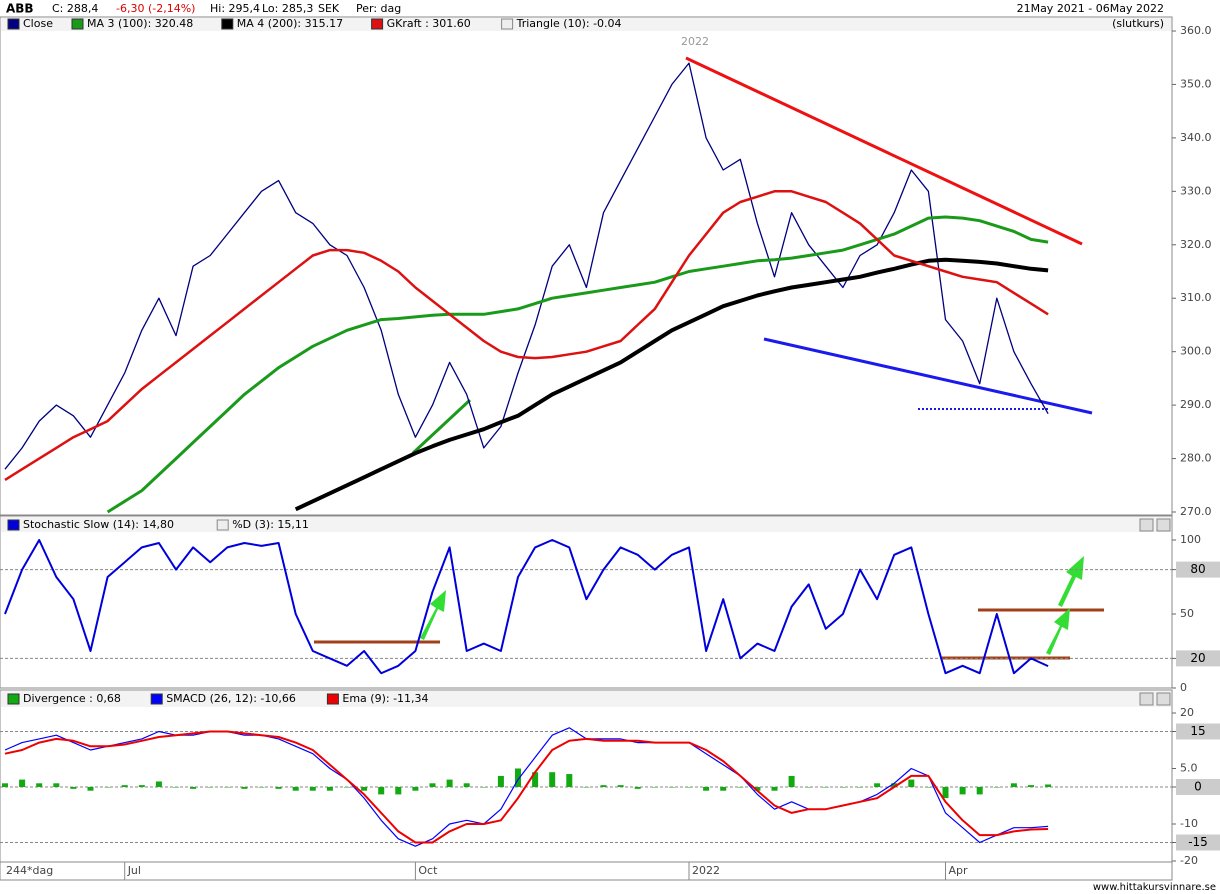  What do you see at coordinates (1196, 244) in the screenshot?
I see `y-tick-label: 320.0` at bounding box center [1196, 244].